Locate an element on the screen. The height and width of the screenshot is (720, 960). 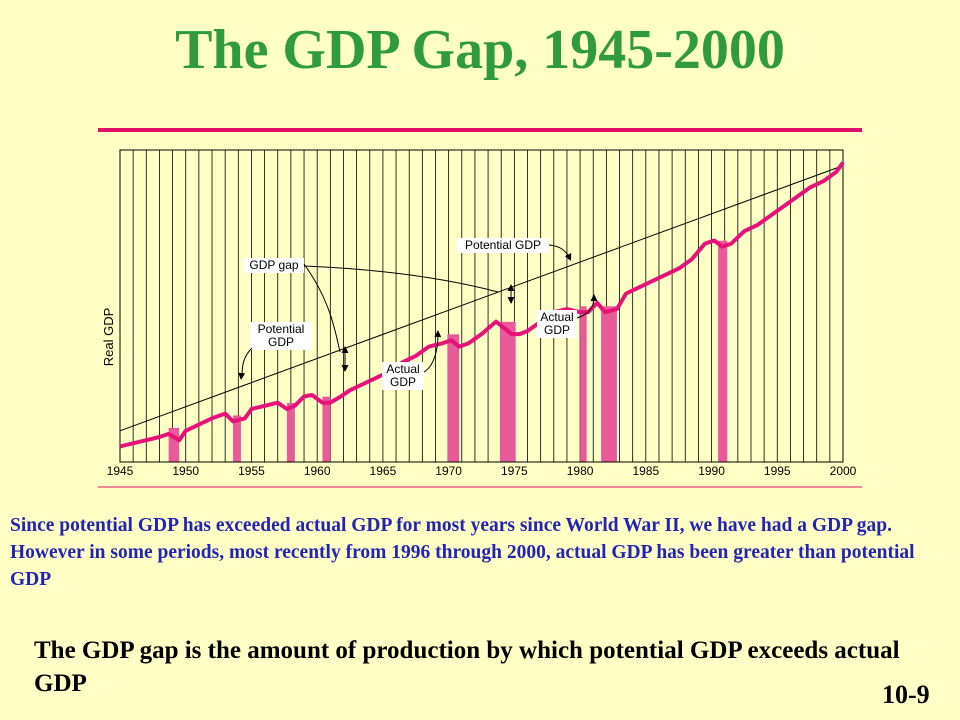
actual-gdp-mid-callout-box is located at coordinates (403, 376).